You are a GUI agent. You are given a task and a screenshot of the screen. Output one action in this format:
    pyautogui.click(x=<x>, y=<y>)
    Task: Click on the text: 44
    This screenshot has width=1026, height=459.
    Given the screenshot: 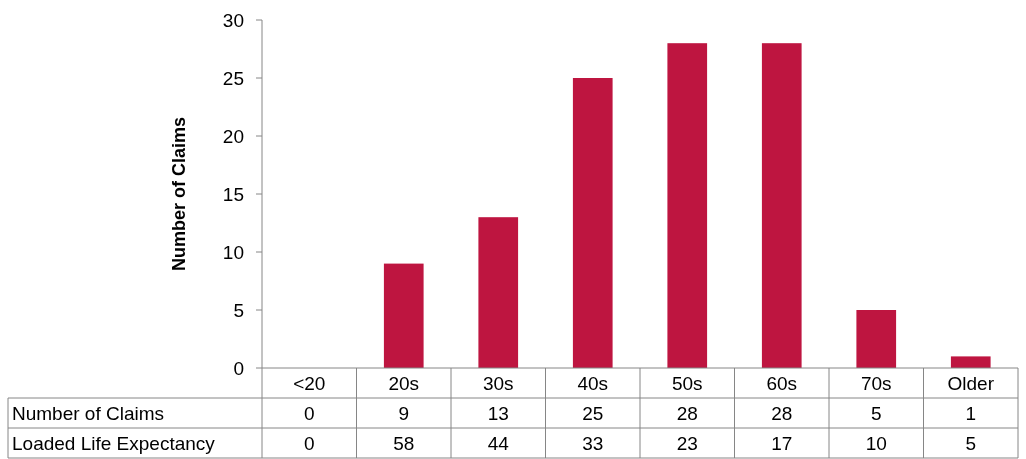 What is the action you would take?
    pyautogui.click(x=498, y=443)
    